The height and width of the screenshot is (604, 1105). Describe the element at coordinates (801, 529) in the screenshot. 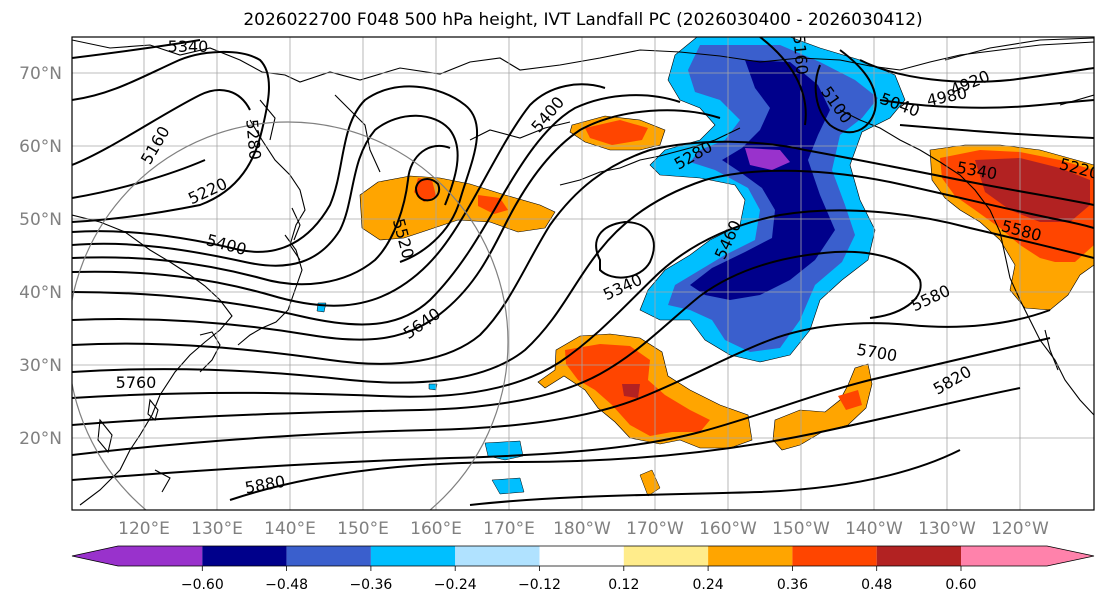

I see `lon-label: 150°W` at that location.